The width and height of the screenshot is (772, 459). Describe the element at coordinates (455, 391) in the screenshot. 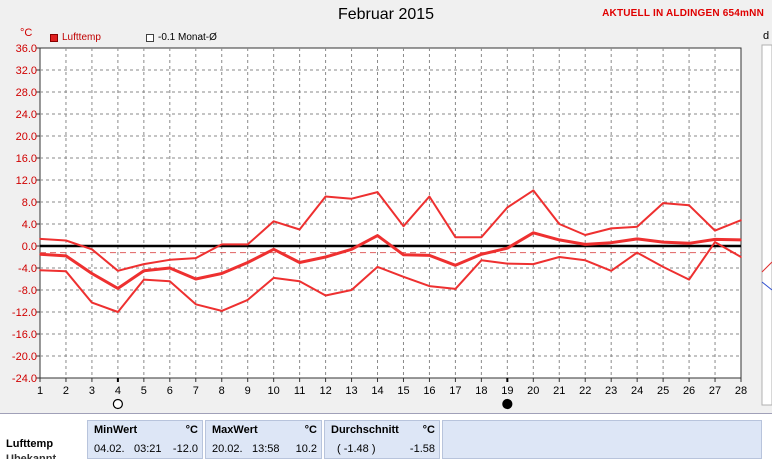

I see `x-tick-label: 17` at that location.